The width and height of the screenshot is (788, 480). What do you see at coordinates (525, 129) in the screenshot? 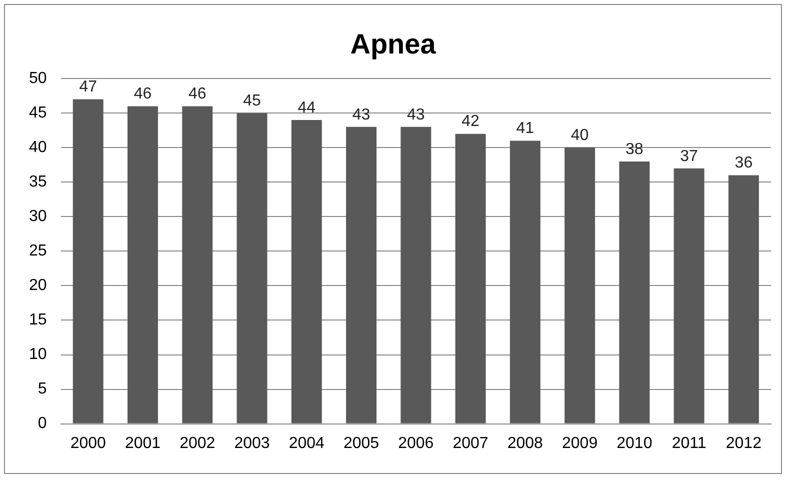
I see `data-label: 41` at bounding box center [525, 129].